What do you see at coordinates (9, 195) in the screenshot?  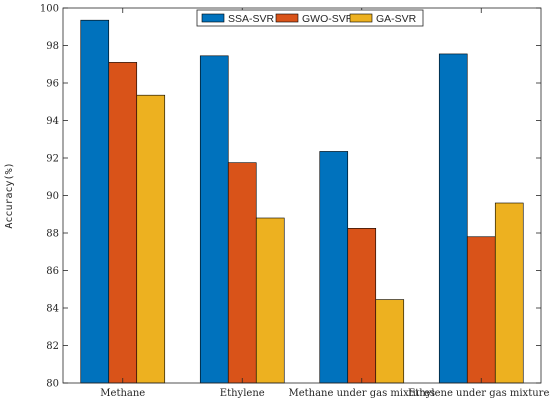 I see `y-axis-label: Accuracy(%)` at bounding box center [9, 195].